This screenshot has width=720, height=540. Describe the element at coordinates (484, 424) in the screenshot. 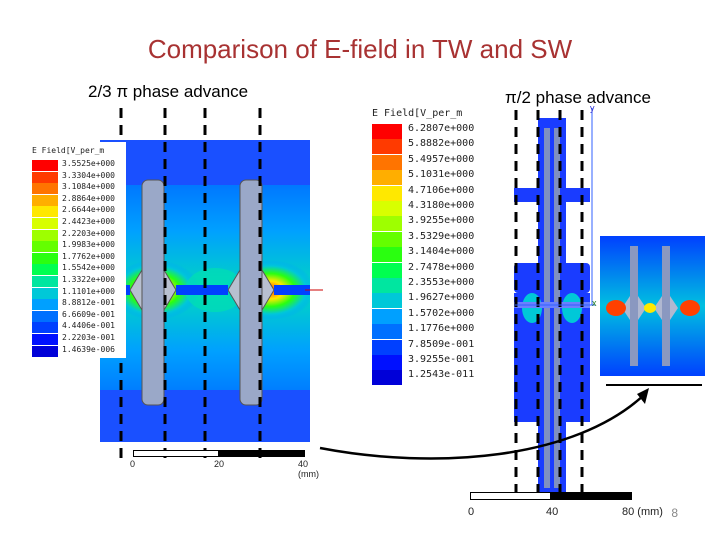

I see `comparison-arrow` at that location.